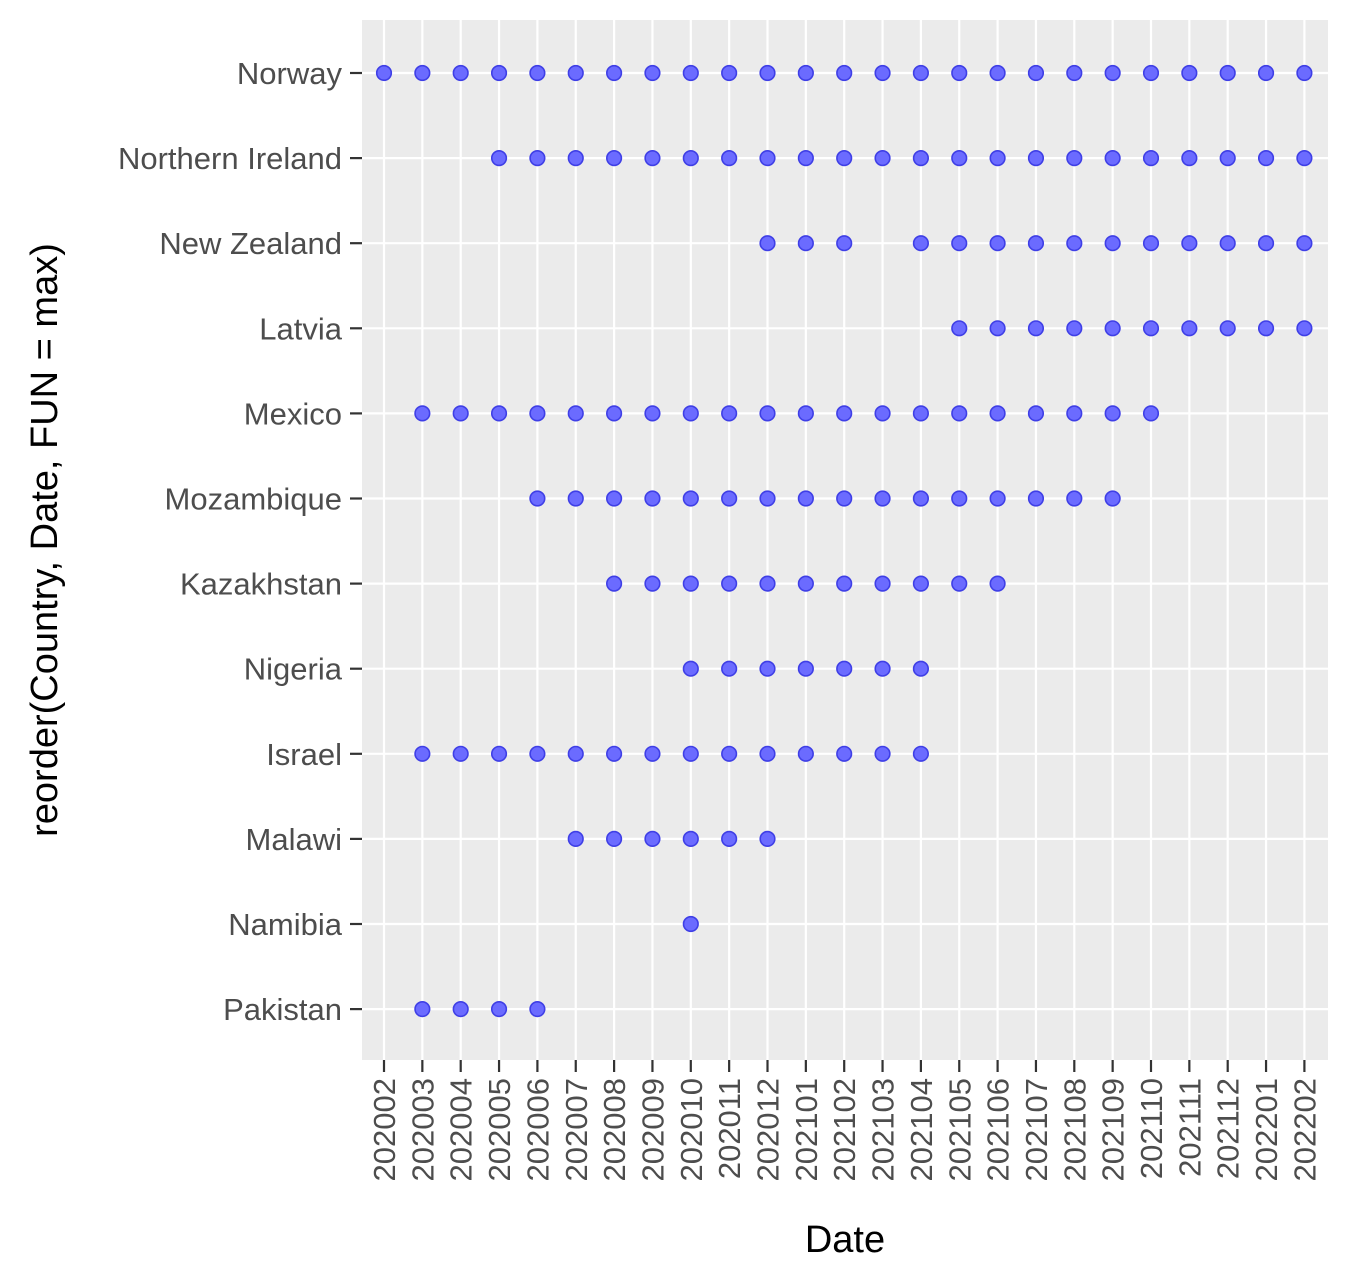 This screenshot has height=1284, width=1350. I want to click on x-axis-title: Date, so click(845, 1240).